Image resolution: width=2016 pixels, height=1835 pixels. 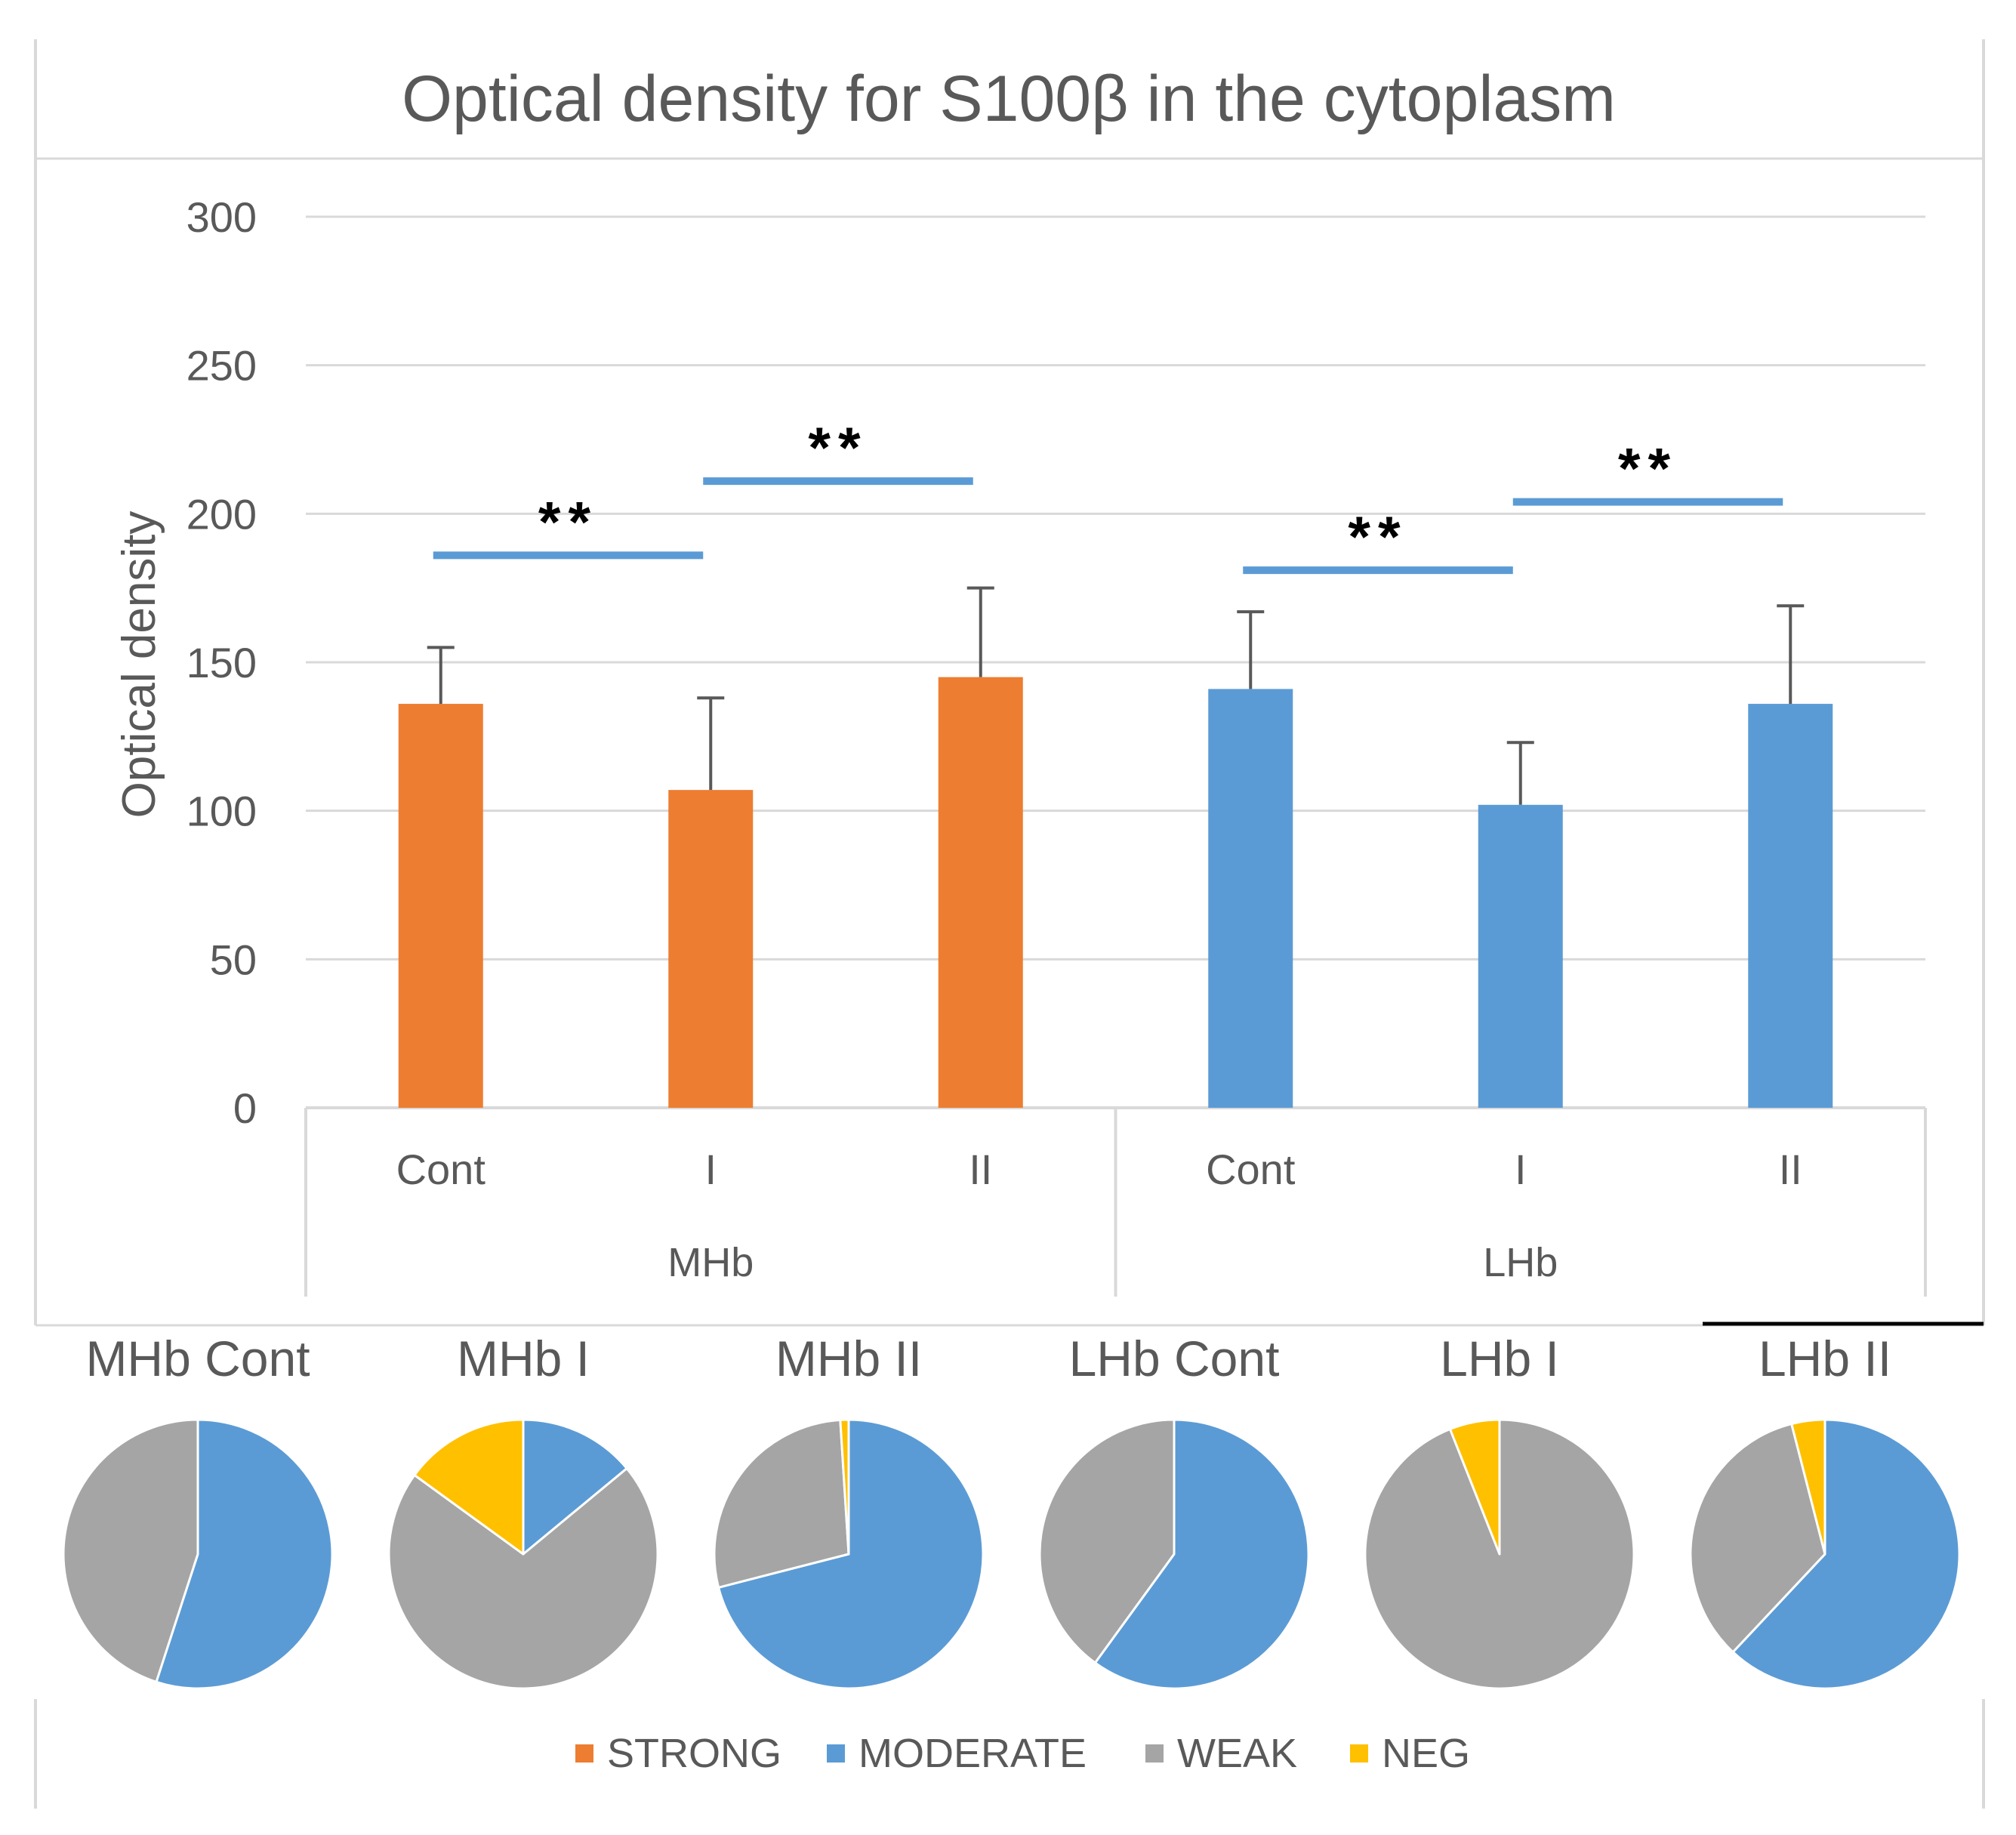 I want to click on y-tick-label: 100, so click(x=221, y=811).